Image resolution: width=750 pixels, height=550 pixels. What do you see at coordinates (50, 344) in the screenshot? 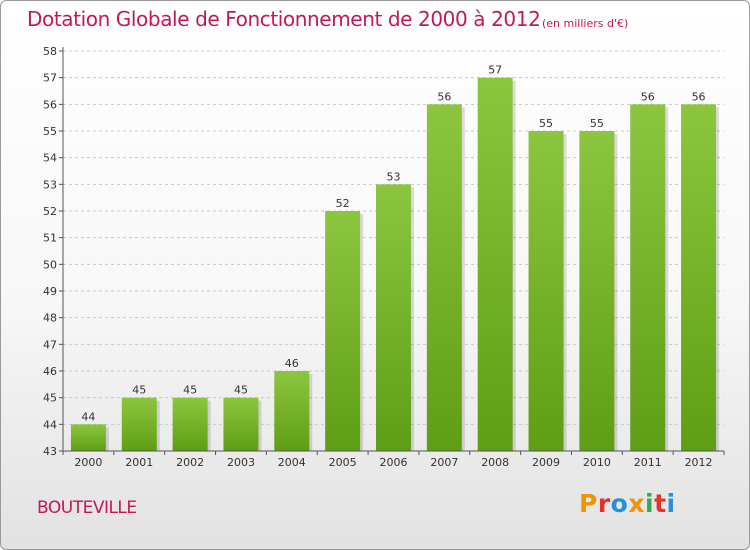
I see `y-tick-label: 47` at bounding box center [50, 344].